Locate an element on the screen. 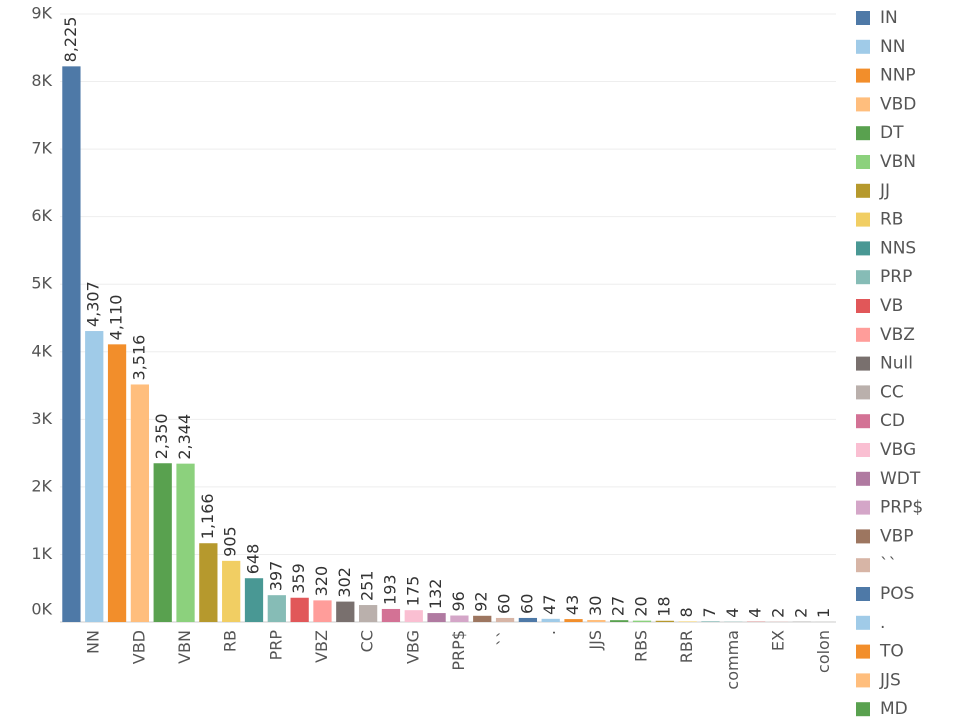  legend-label: VBP is located at coordinates (897, 536).